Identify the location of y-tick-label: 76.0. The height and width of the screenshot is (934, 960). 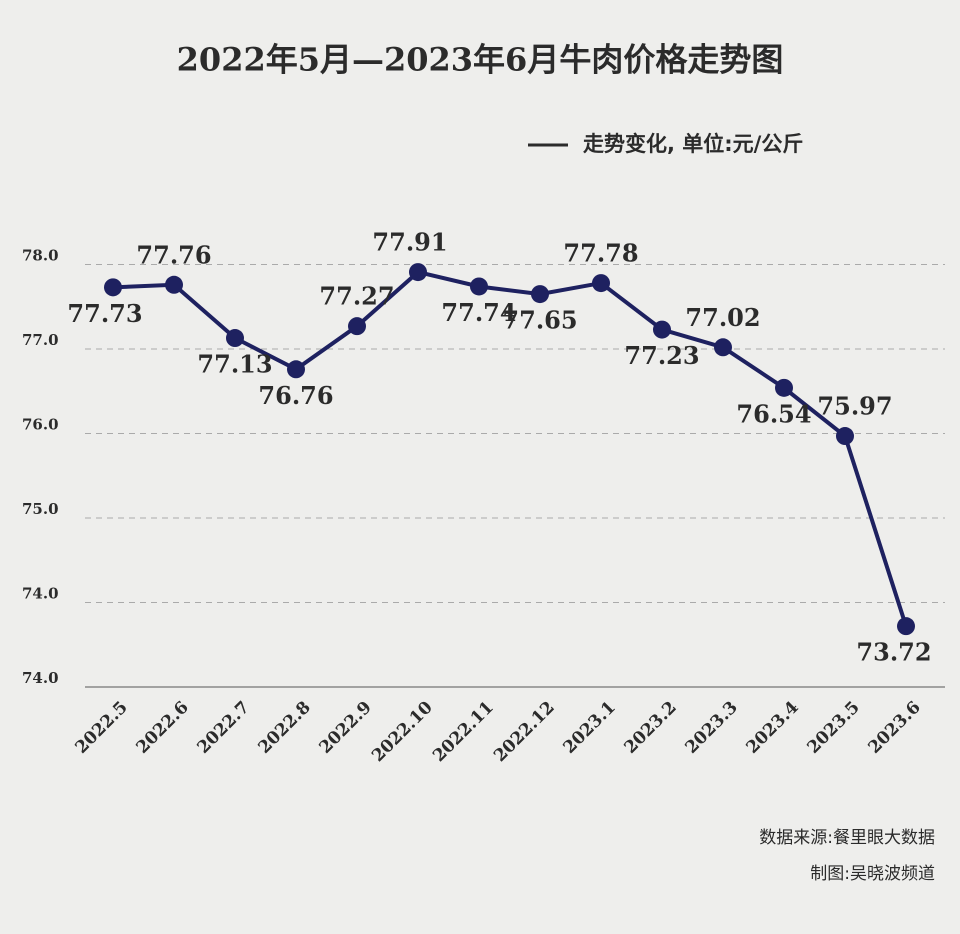
(40, 425).